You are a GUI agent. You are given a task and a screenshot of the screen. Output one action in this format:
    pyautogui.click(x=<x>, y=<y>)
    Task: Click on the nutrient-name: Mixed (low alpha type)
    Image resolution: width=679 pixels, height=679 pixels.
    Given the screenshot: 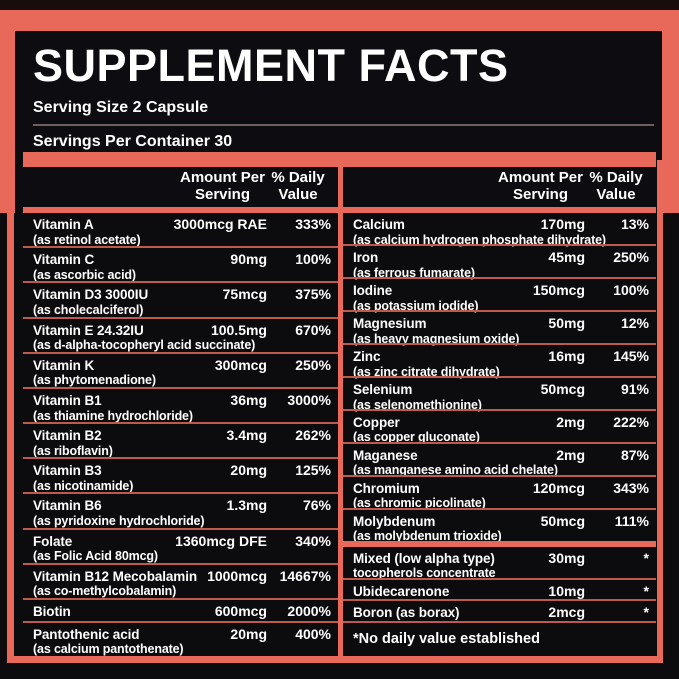 What is the action you would take?
    pyautogui.click(x=424, y=558)
    